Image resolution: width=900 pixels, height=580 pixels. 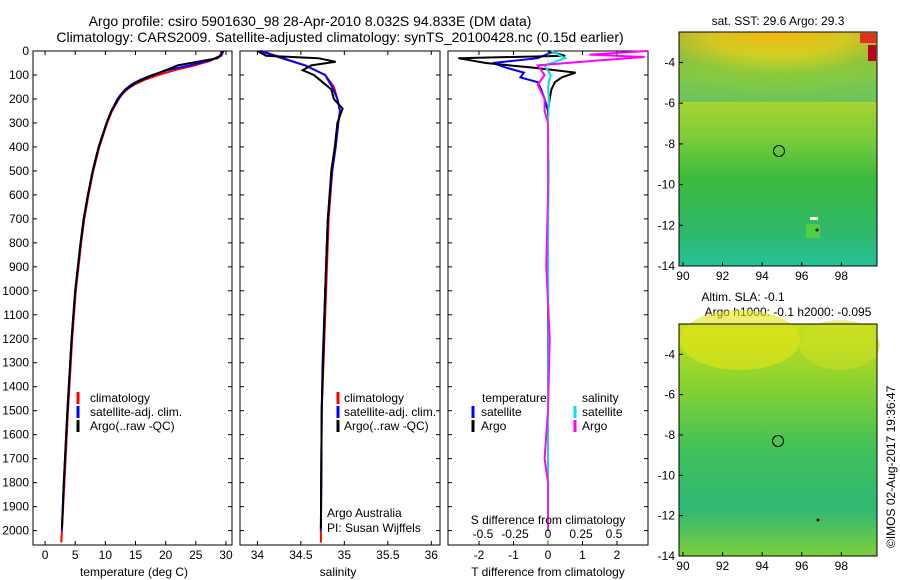 What do you see at coordinates (614, 534) in the screenshot?
I see `s-tick: 0.5` at bounding box center [614, 534].